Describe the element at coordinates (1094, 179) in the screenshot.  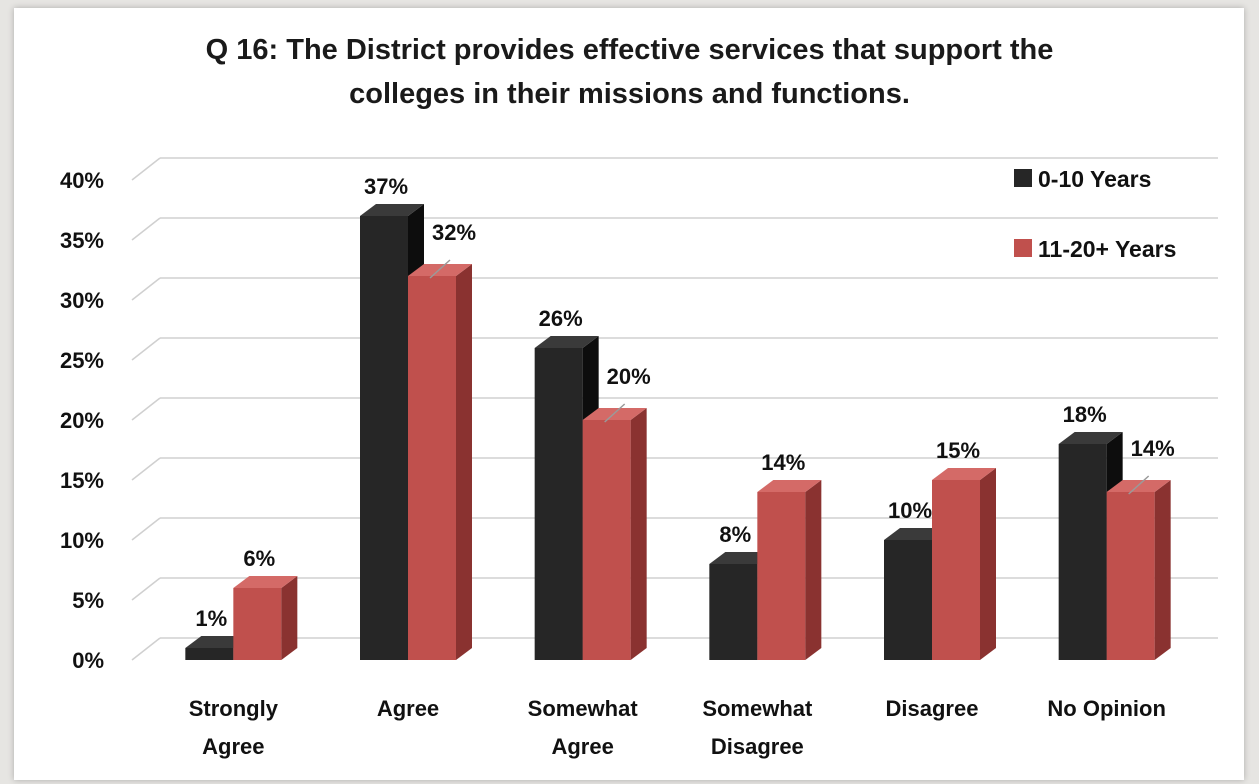
I see `legend-label: 0-10 Years` at that location.